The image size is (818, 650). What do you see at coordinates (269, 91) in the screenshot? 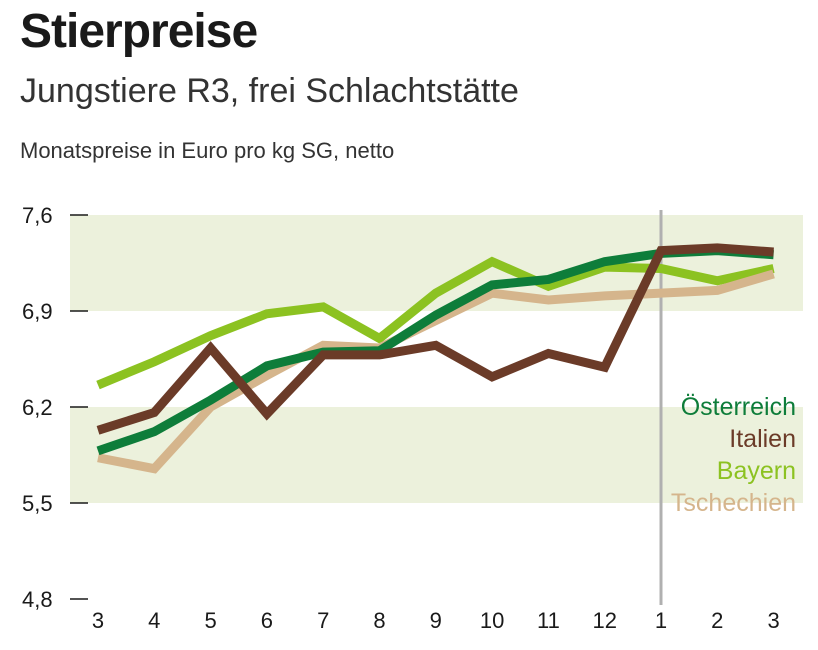
I see `chart-subtitle: Jungstiere R3, frei Schlachtstätte` at bounding box center [269, 91].